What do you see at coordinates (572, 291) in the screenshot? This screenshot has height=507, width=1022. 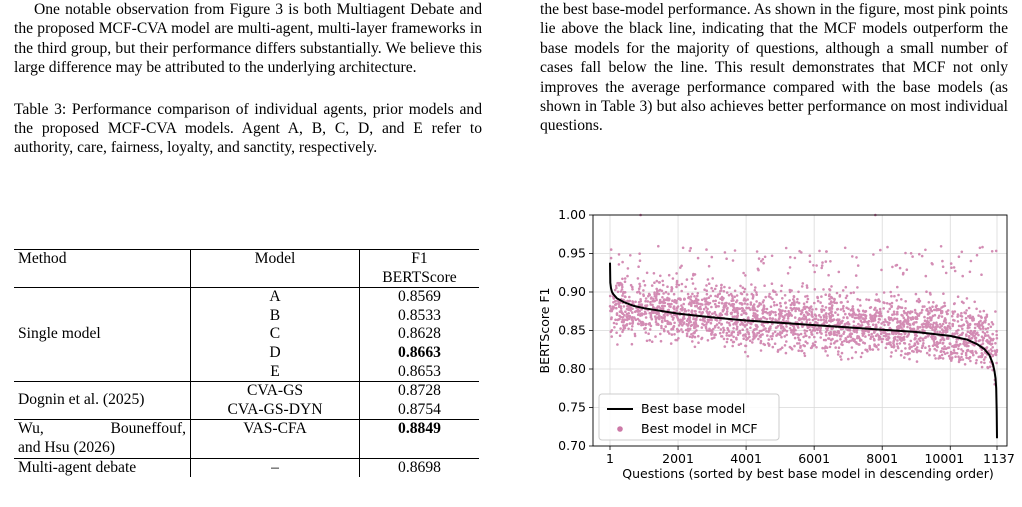 I see `y-tick-label: 0.90` at bounding box center [572, 291].